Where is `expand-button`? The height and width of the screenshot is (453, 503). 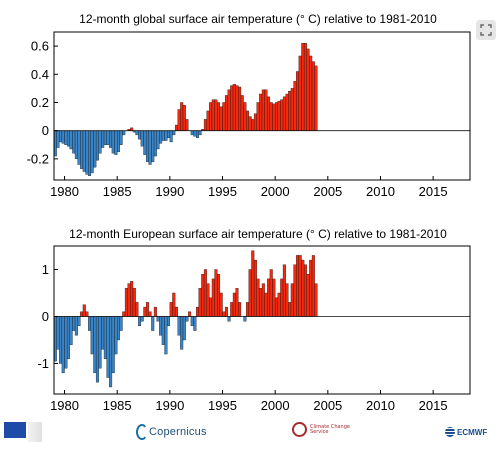
expand-button is located at coordinates (486, 30).